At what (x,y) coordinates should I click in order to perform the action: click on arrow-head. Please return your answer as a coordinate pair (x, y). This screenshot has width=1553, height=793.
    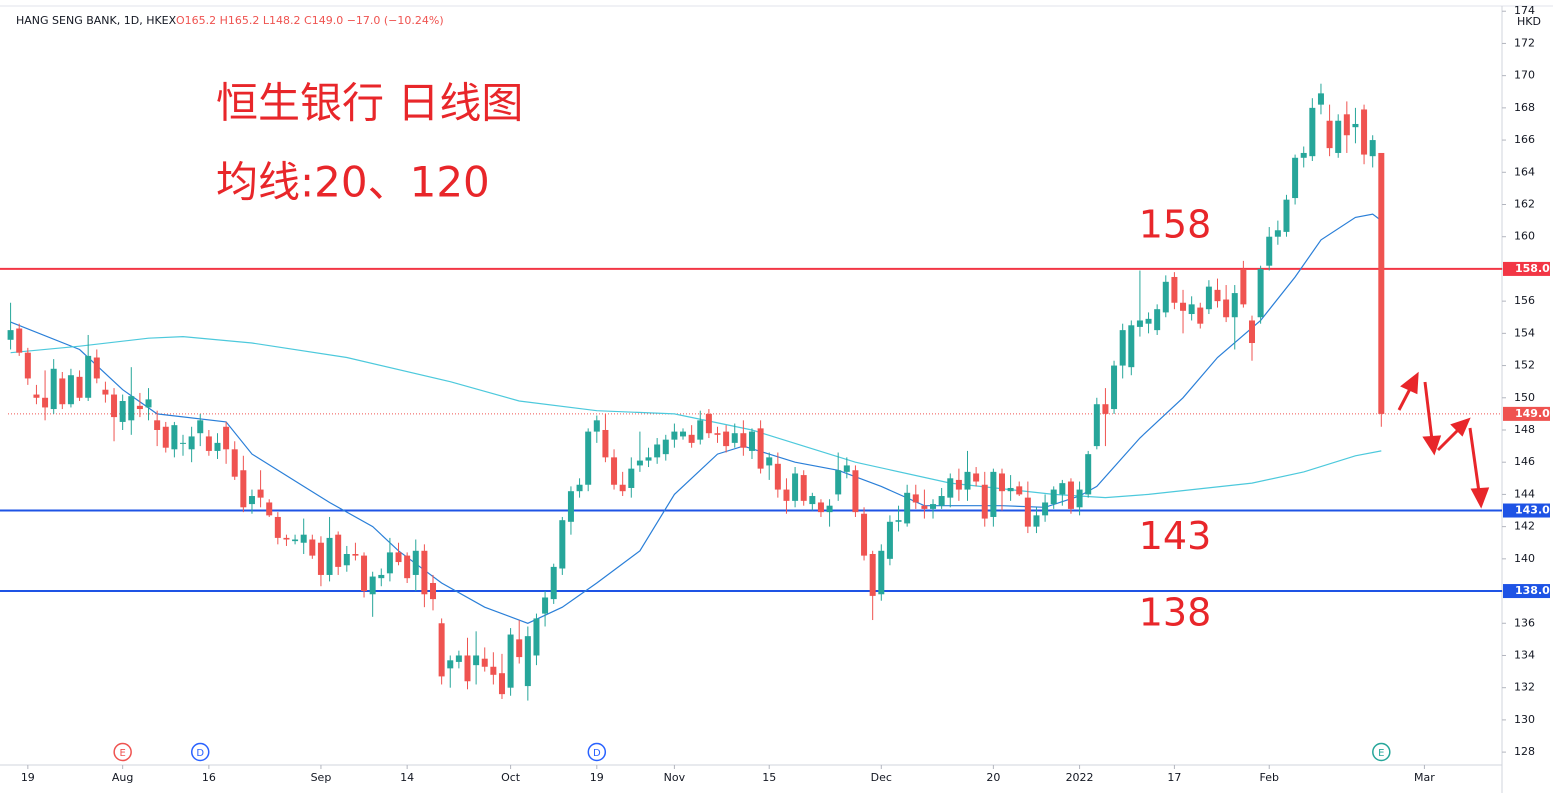
    Looking at the image, I should click on (1409, 383).